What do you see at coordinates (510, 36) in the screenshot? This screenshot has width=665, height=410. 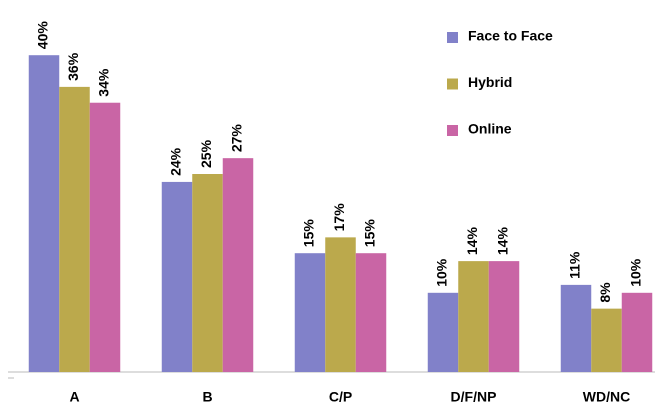 I see `legend-label: Face to Face` at bounding box center [510, 36].